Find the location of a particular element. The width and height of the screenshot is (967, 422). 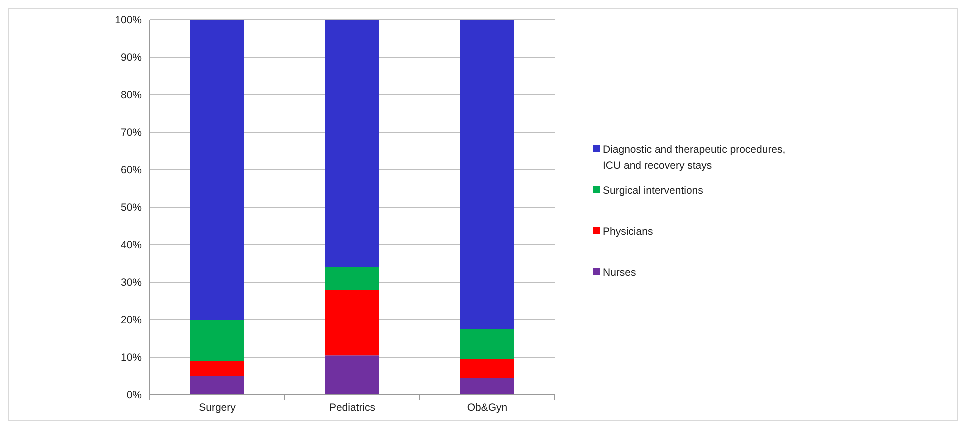

y-tick-label: 70% is located at coordinates (131, 133).